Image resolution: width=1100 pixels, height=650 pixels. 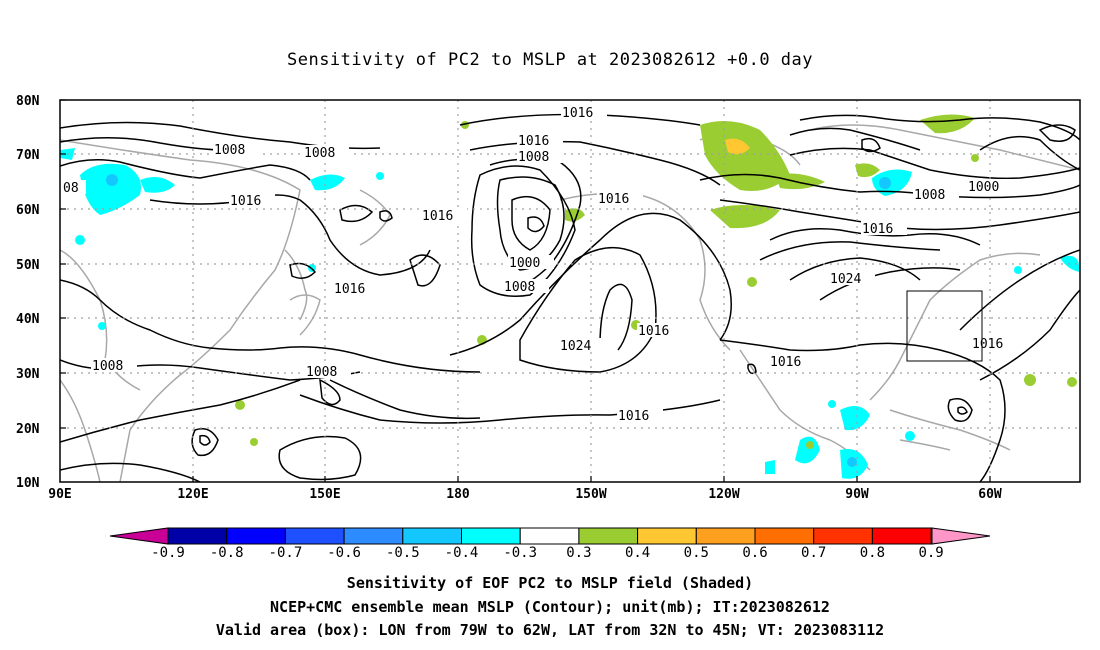 I want to click on lat-tick-label: 50N, so click(x=28, y=265).